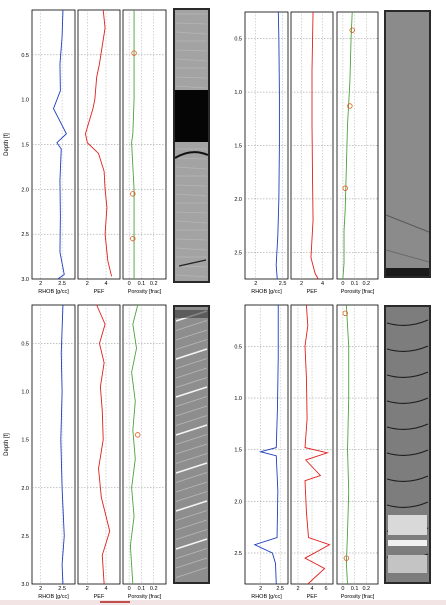 The height and width of the screenshot is (605, 446). Describe the element at coordinates (238, 253) in the screenshot. I see `y-tick-label: 2.5` at that location.